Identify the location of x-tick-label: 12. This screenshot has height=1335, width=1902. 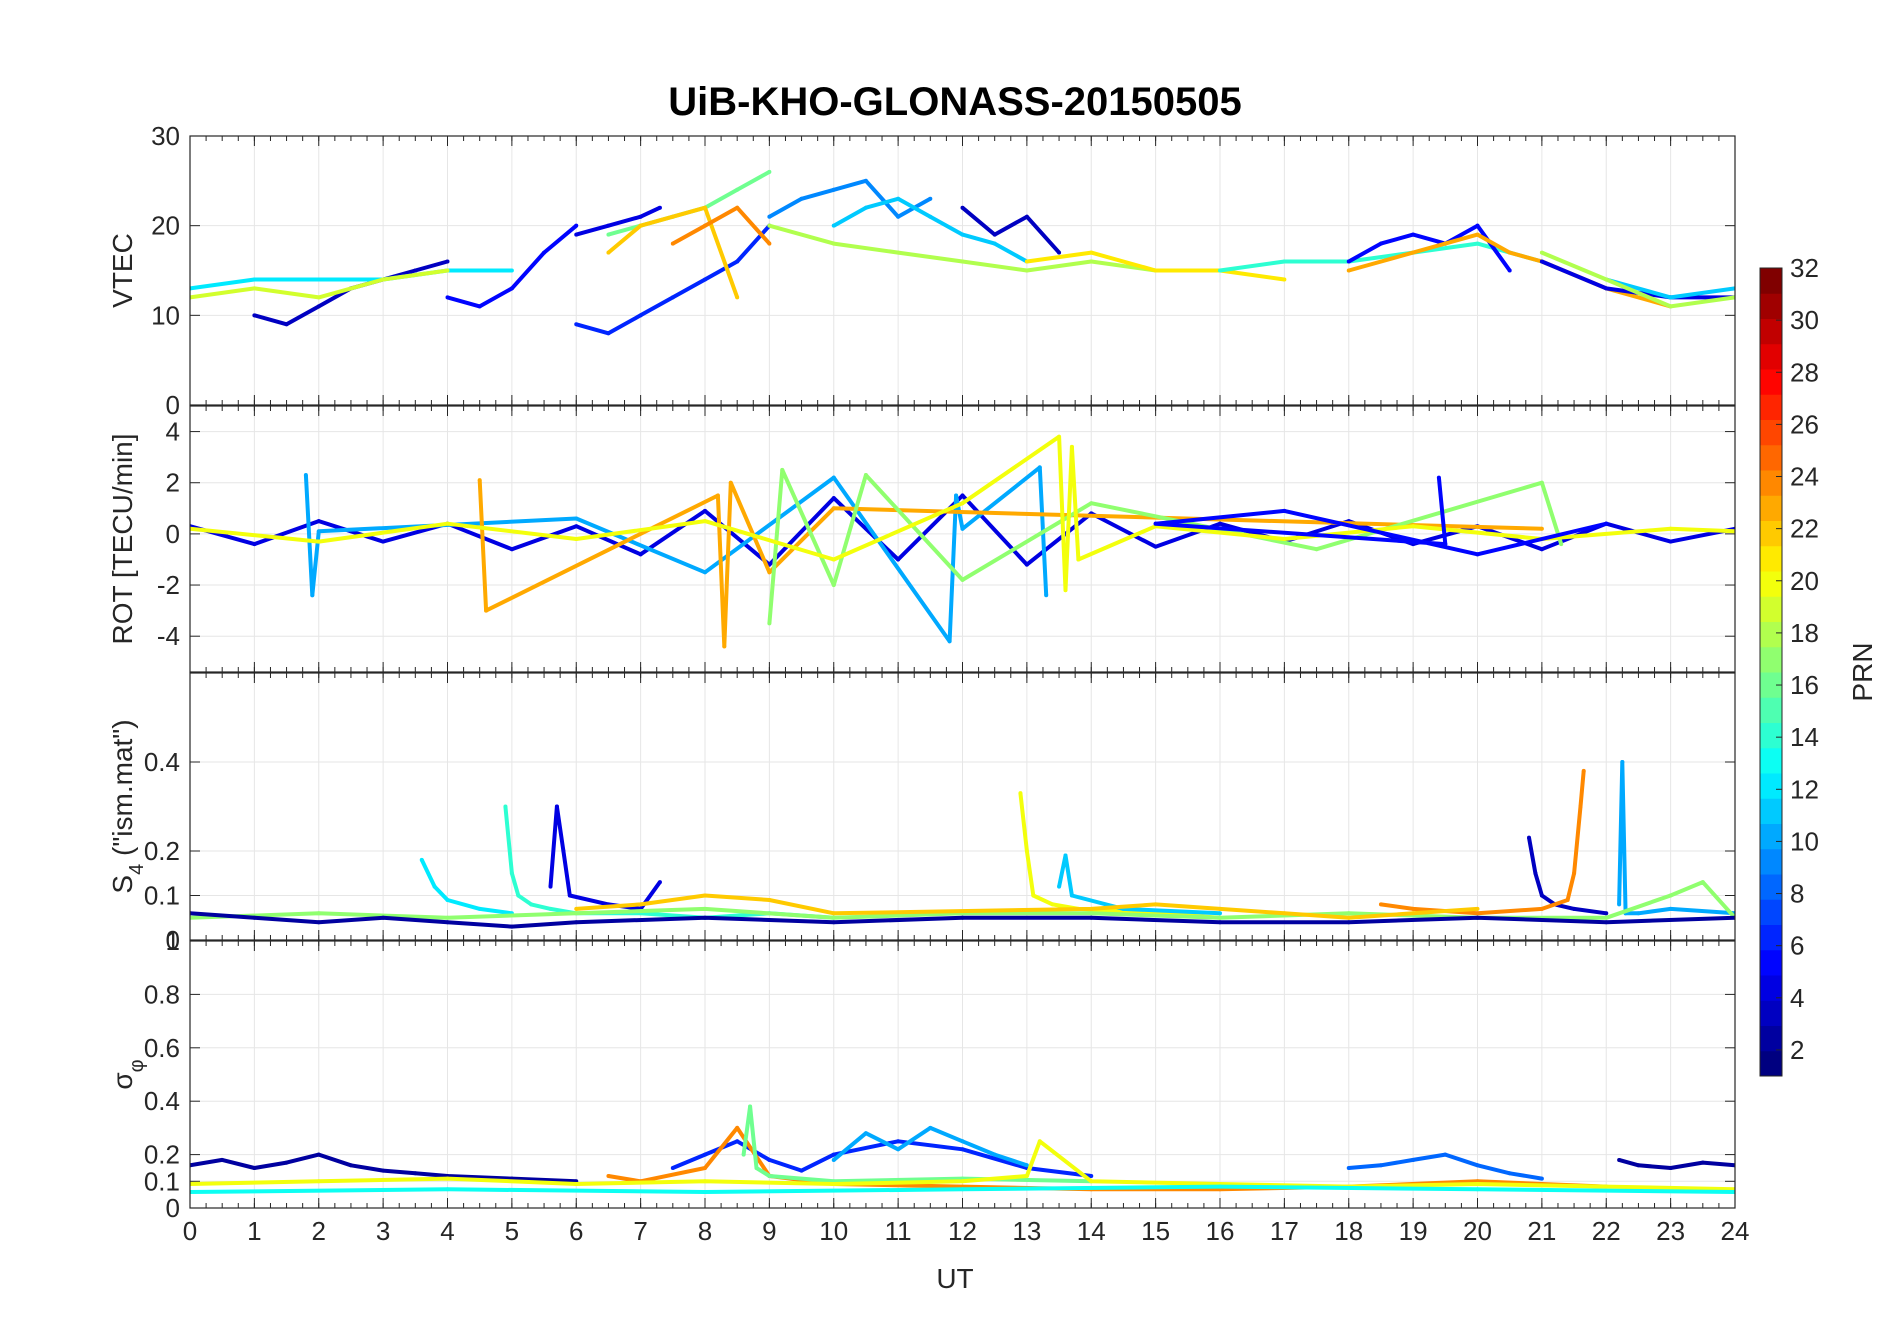
(962, 1231).